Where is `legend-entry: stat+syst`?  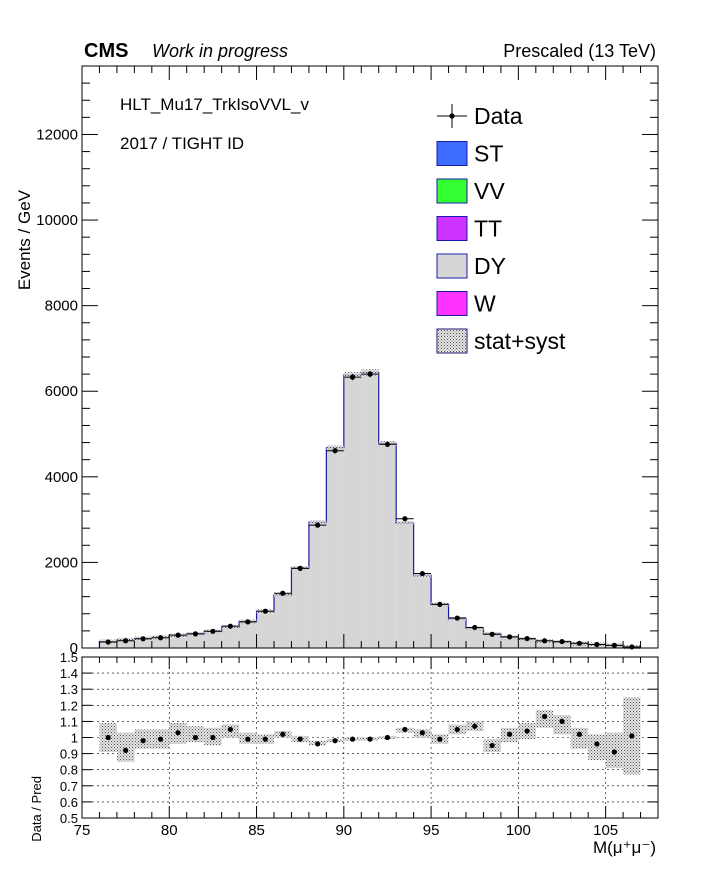 legend-entry: stat+syst is located at coordinates (501, 341).